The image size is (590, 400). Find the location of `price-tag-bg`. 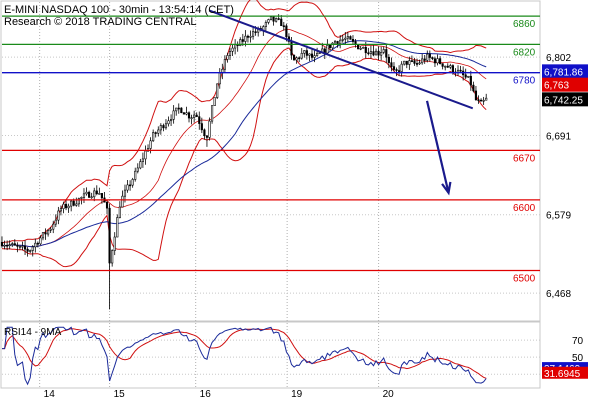

price-tag-bg is located at coordinates (565, 84).